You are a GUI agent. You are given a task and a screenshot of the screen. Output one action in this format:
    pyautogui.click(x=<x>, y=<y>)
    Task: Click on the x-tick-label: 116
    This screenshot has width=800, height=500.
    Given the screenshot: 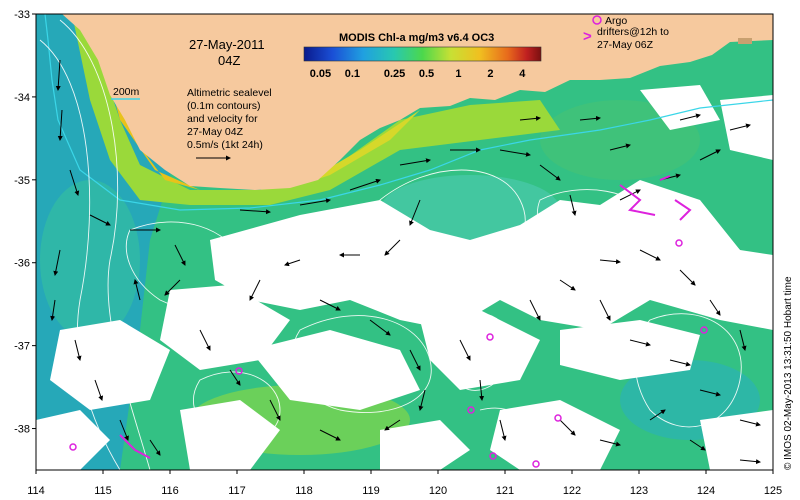 What is the action you would take?
    pyautogui.click(x=170, y=491)
    